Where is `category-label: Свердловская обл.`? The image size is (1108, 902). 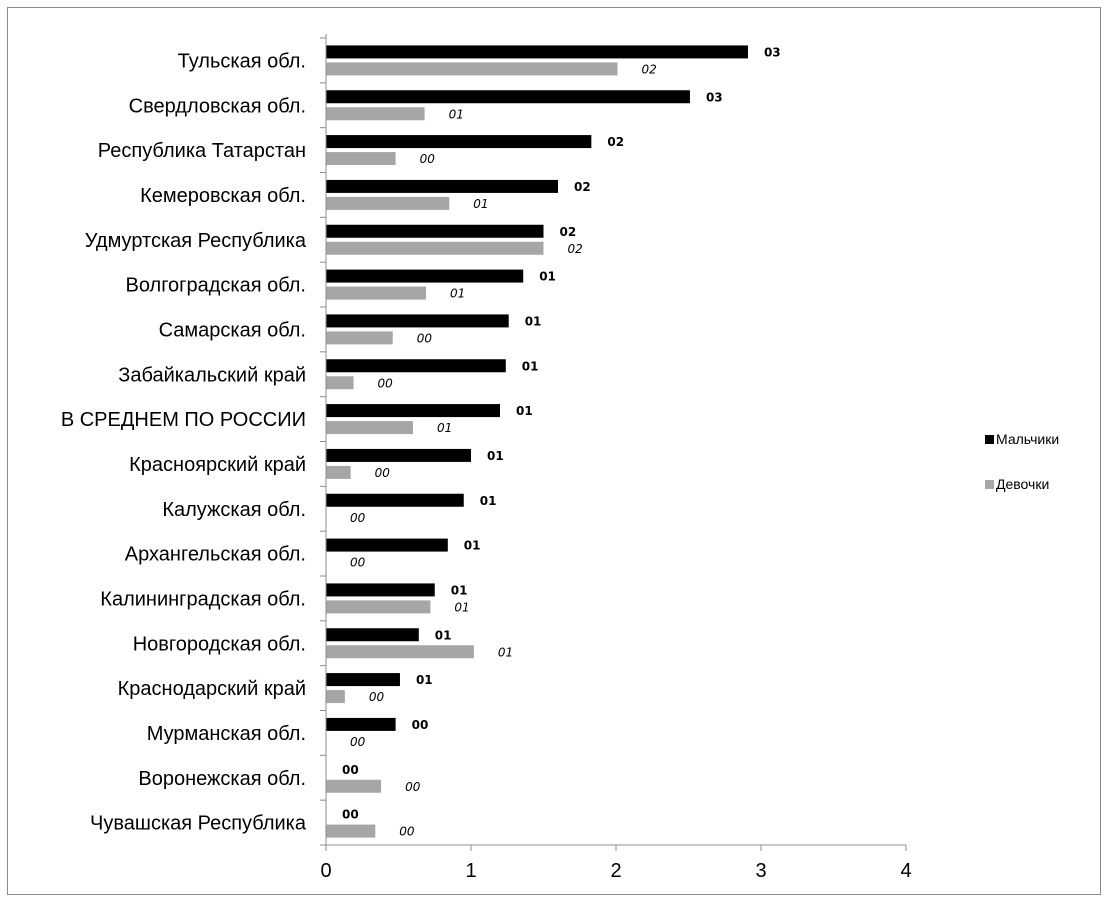 category-label: Свердловская обл. is located at coordinates (217, 106).